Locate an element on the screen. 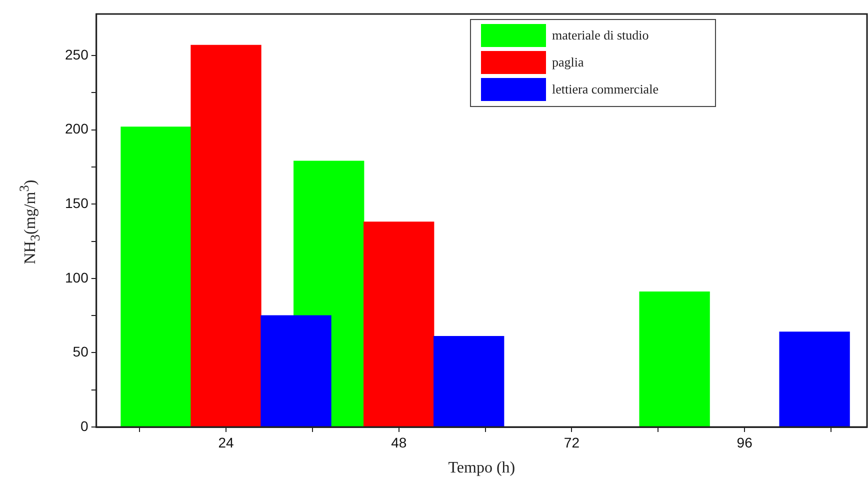 This screenshot has width=868, height=486. y-tick-label: 50 is located at coordinates (80, 352).